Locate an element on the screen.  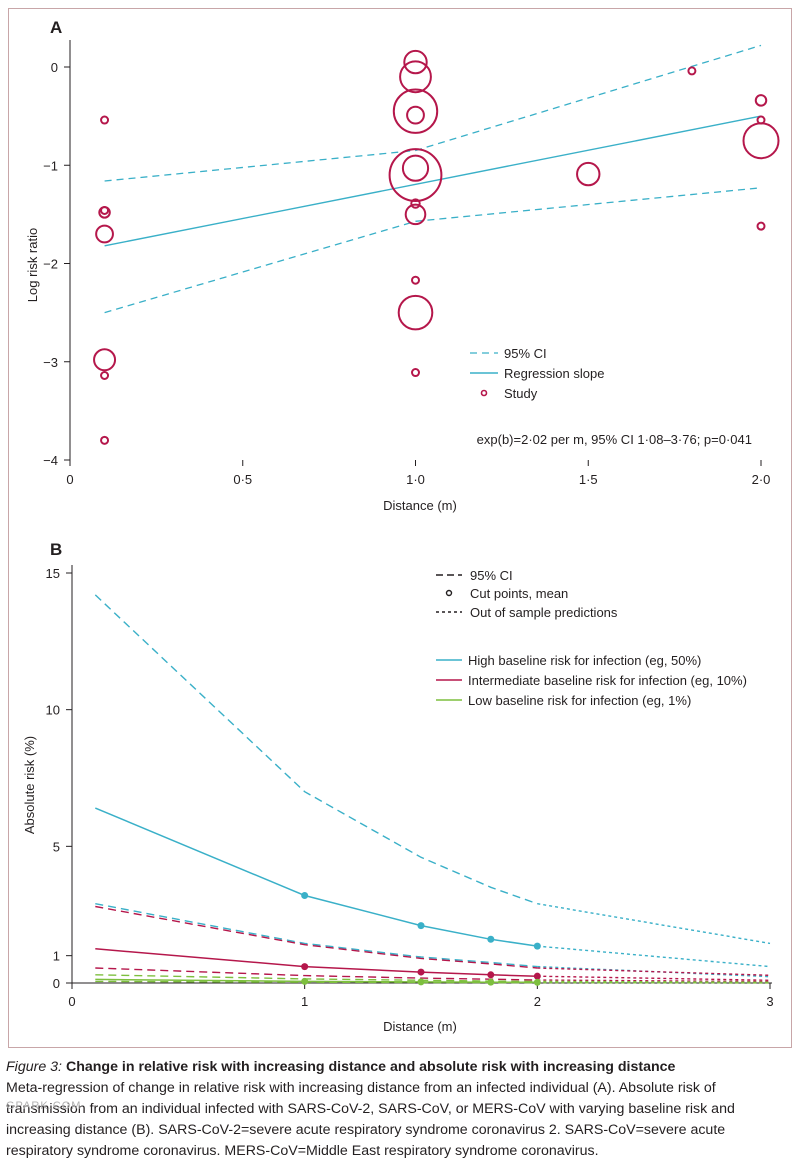
b-x-tick-label: 1 is located at coordinates (304, 1001).